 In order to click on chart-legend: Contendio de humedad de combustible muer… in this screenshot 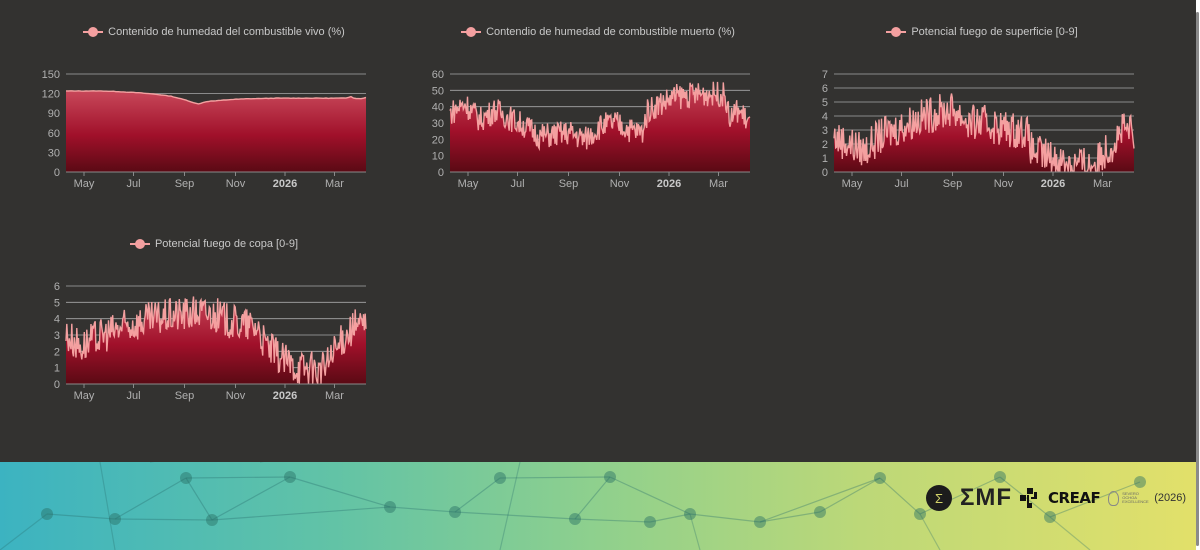, I will do `click(598, 32)`.